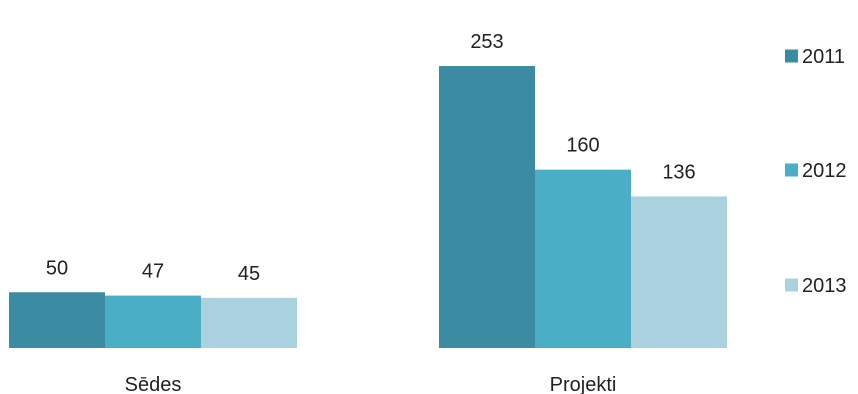  What do you see at coordinates (249, 274) in the screenshot?
I see `data-label-2013-sedes: 45` at bounding box center [249, 274].